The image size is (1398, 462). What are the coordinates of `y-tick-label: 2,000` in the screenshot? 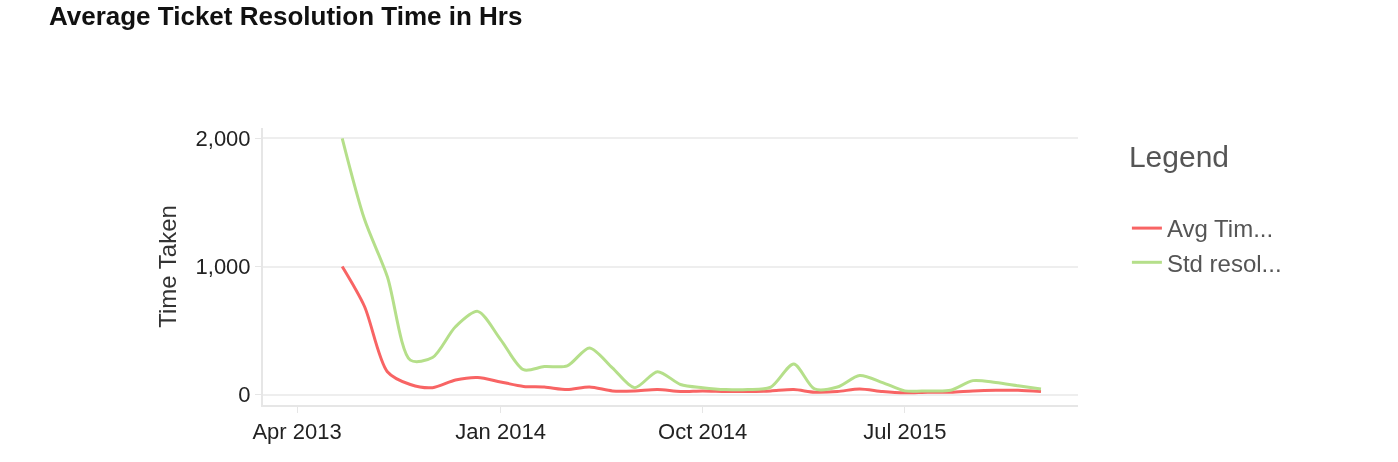 It's located at (223, 138).